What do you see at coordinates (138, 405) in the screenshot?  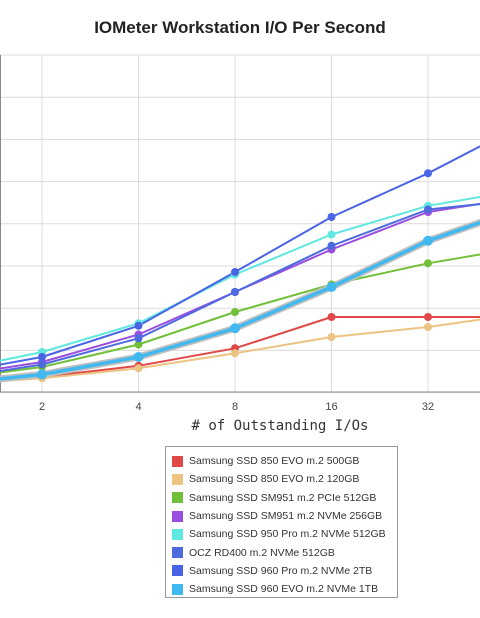 I see `x-tick-label: 4` at bounding box center [138, 405].